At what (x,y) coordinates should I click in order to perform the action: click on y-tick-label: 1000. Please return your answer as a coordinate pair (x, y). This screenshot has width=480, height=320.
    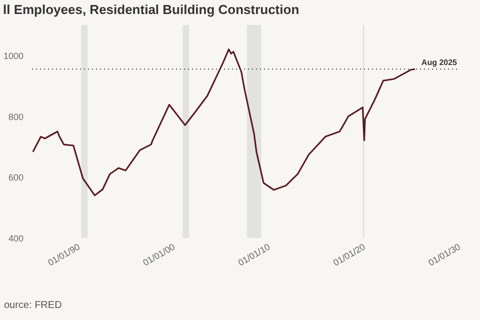
    Looking at the image, I should click on (13, 55).